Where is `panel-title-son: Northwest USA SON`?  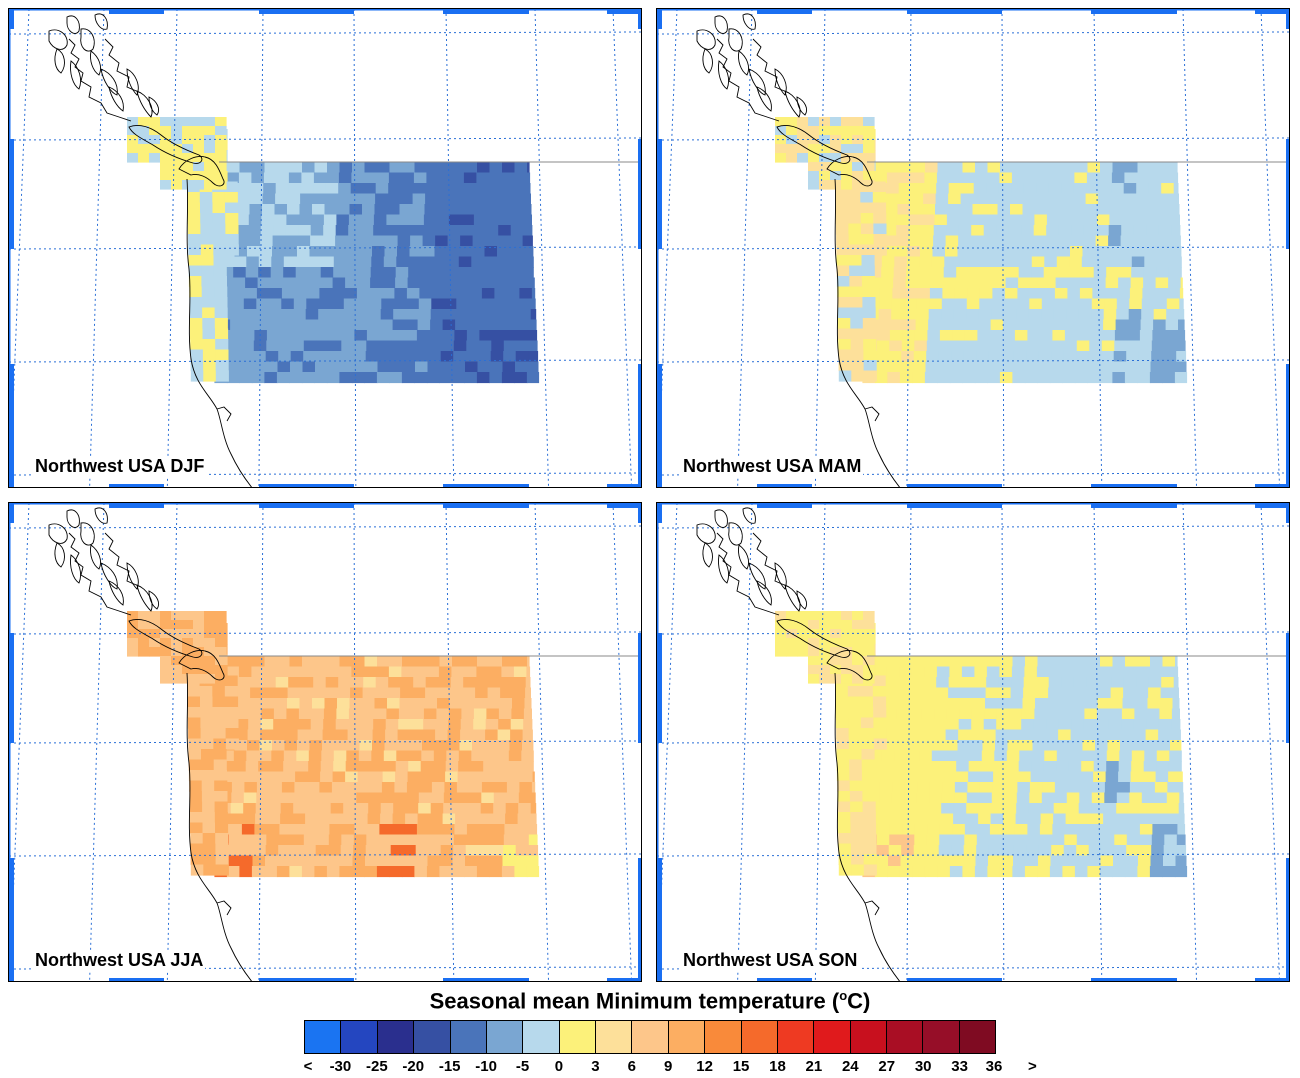 panel-title-son: Northwest USA SON is located at coordinates (770, 960).